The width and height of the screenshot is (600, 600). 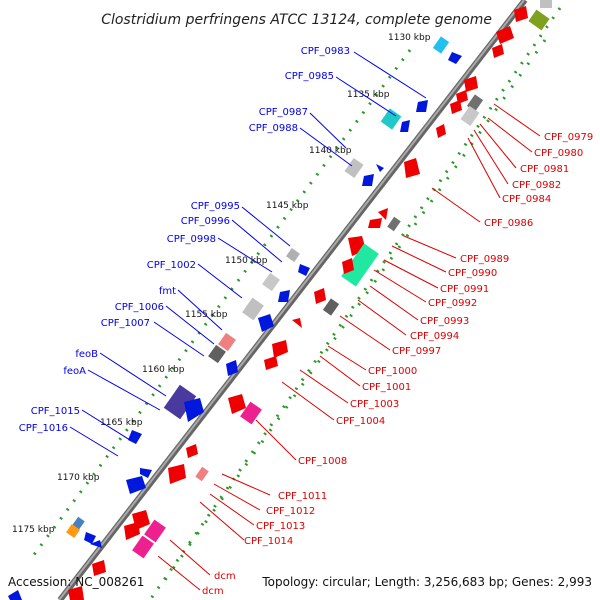 What do you see at coordinates (74, 371) in the screenshot?
I see `gene-label: feoA` at bounding box center [74, 371].